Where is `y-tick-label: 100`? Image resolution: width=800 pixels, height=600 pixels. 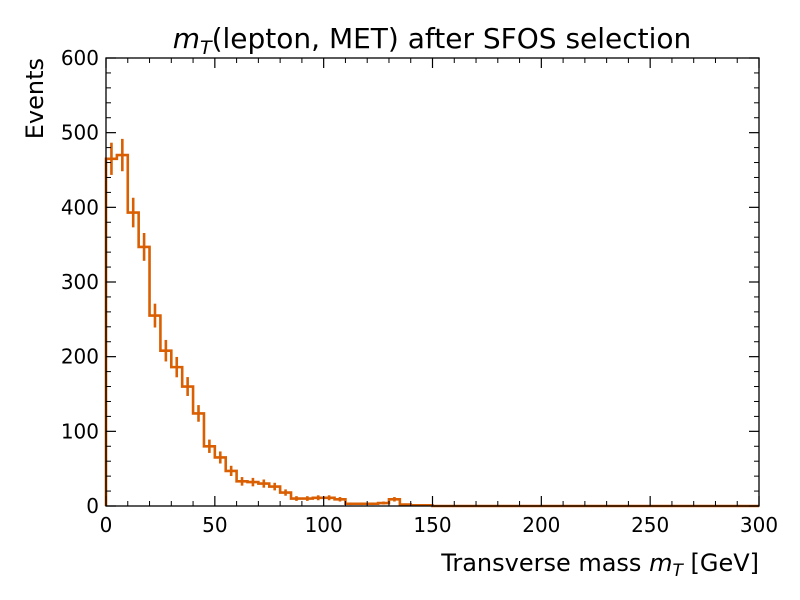 y-tick-label: 100 is located at coordinates (80, 431).